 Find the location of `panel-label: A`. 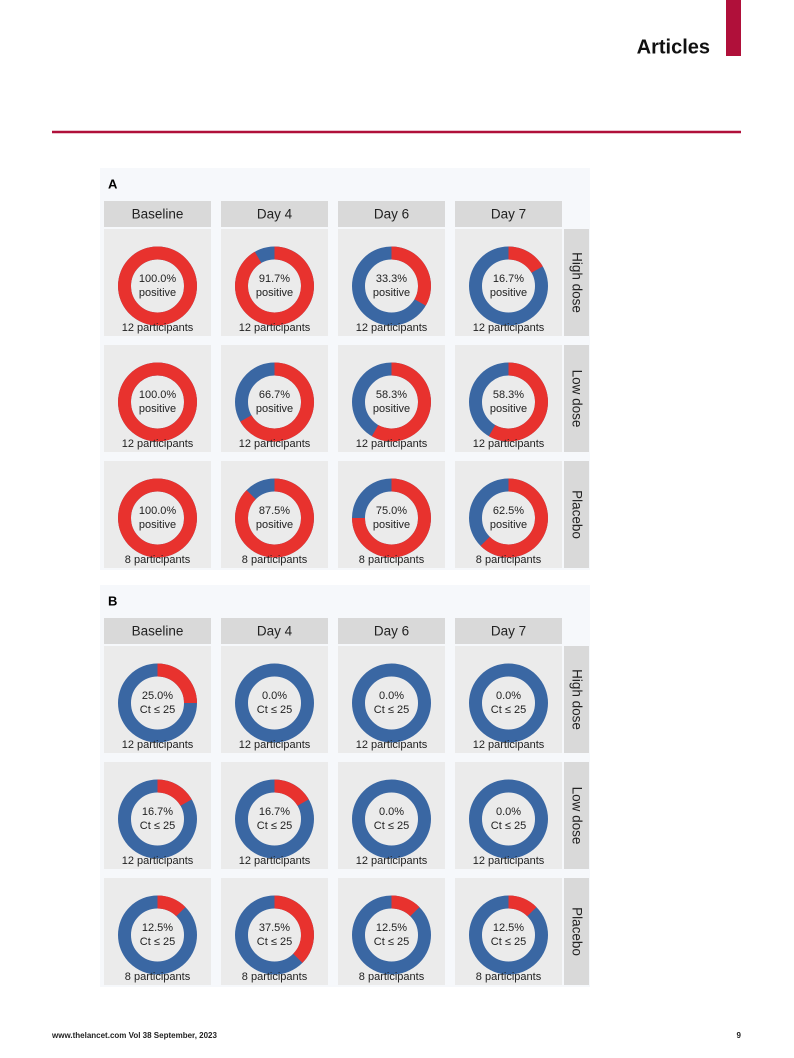

panel-label: A is located at coordinates (113, 183).